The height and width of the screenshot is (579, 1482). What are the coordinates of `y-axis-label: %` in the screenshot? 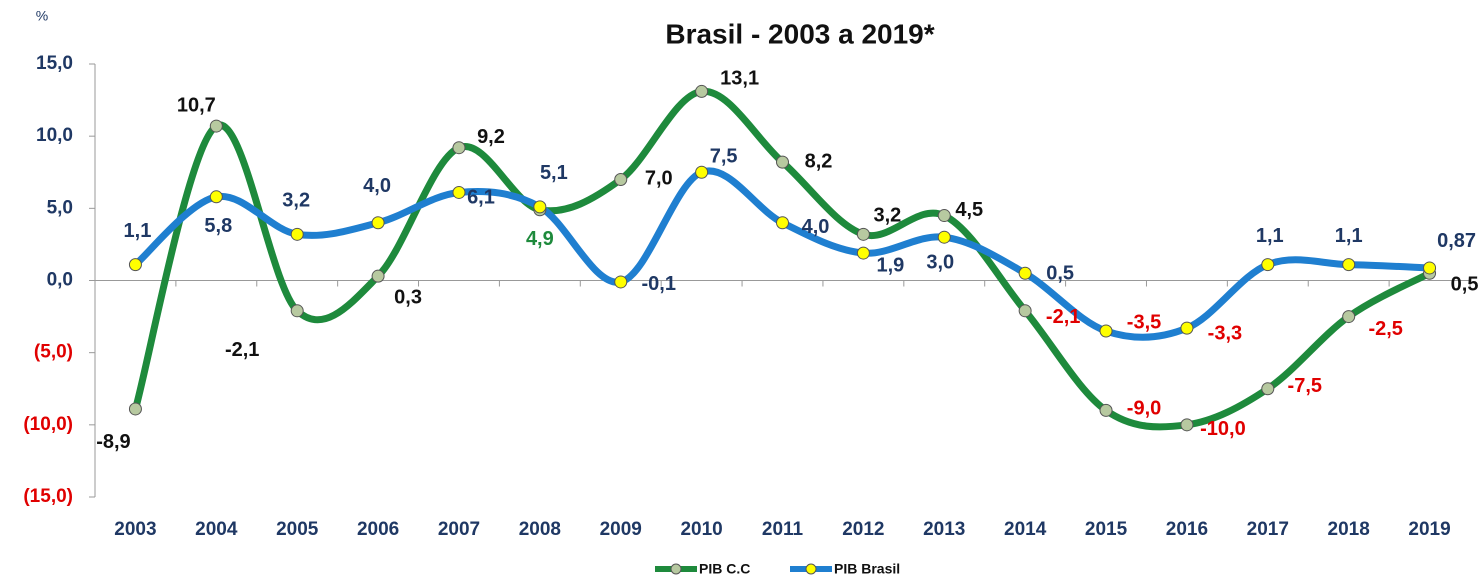 It's located at (42, 16).